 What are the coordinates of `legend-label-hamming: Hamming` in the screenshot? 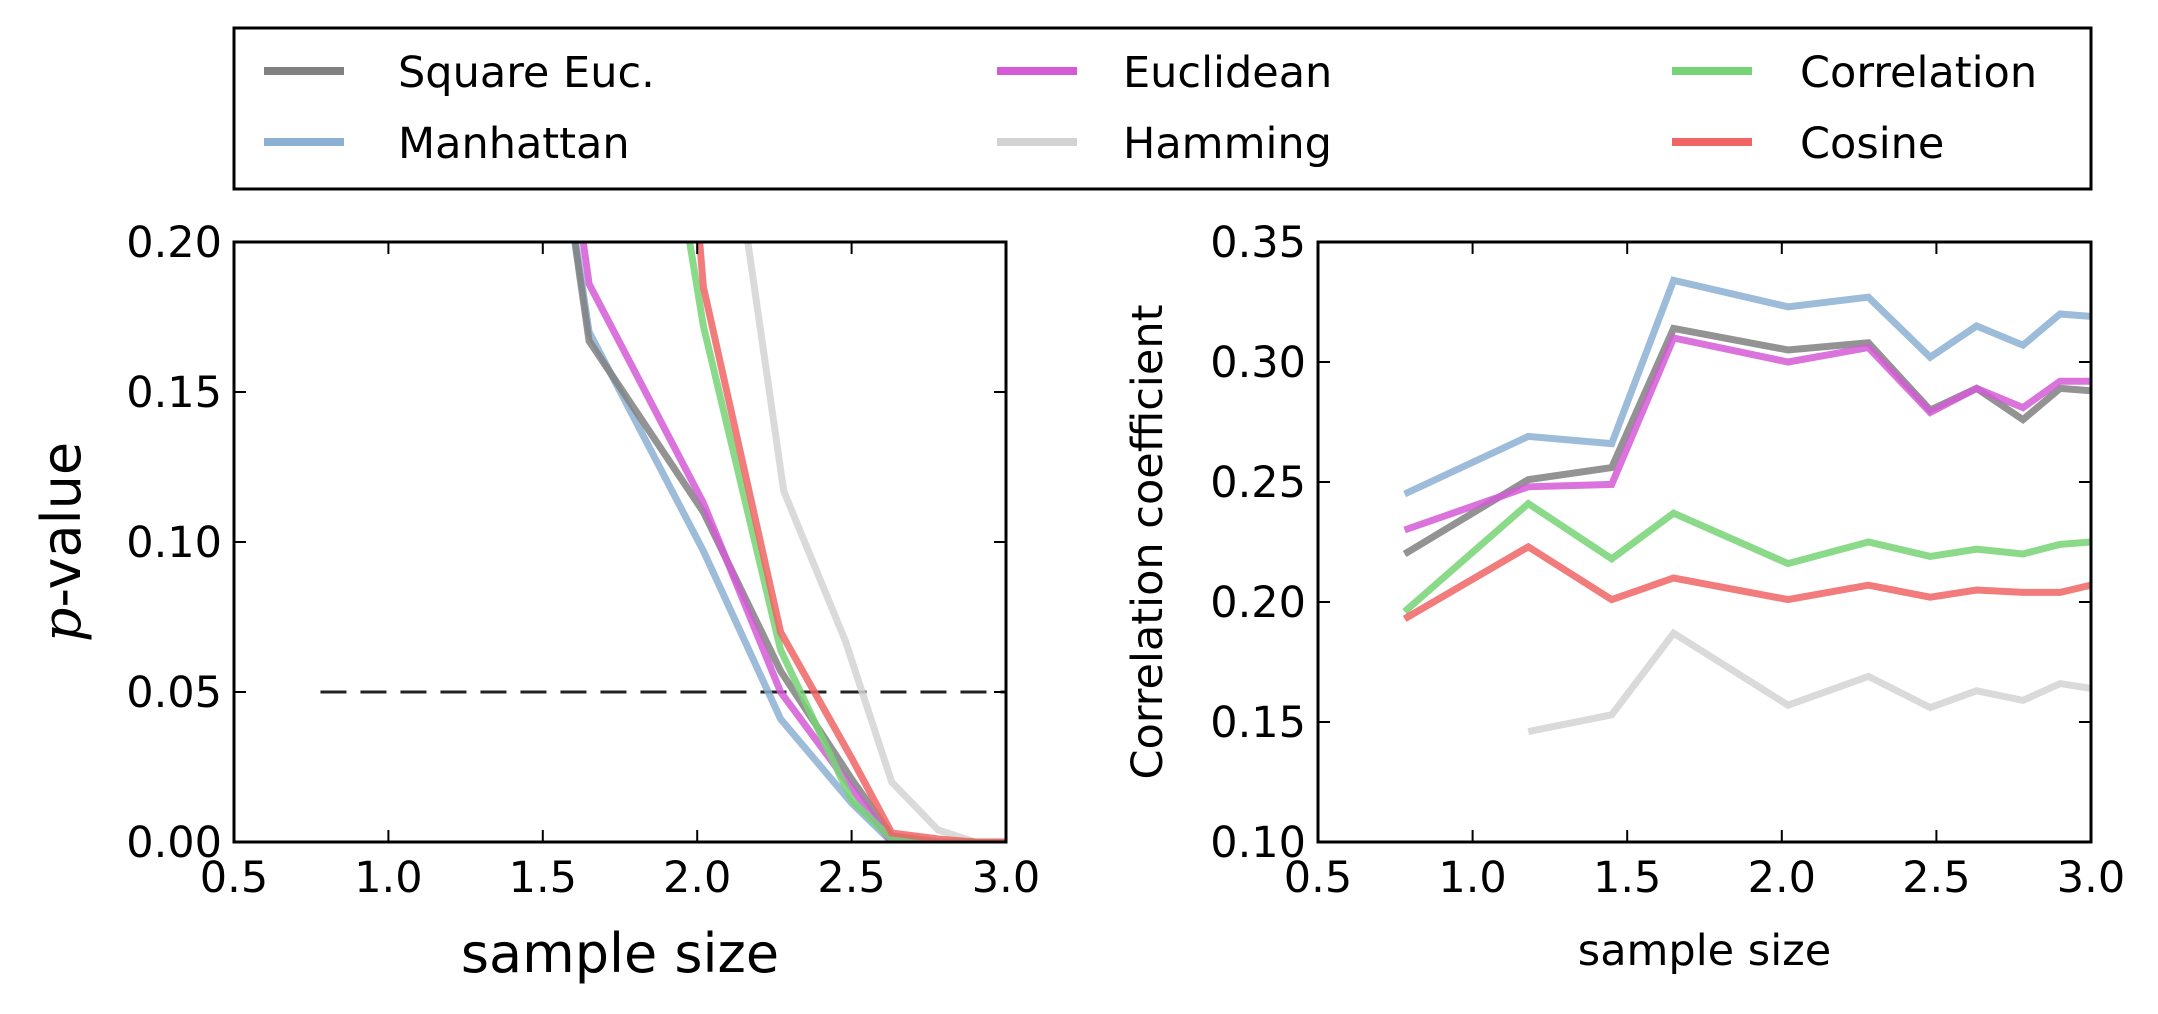 It's located at (1227, 144).